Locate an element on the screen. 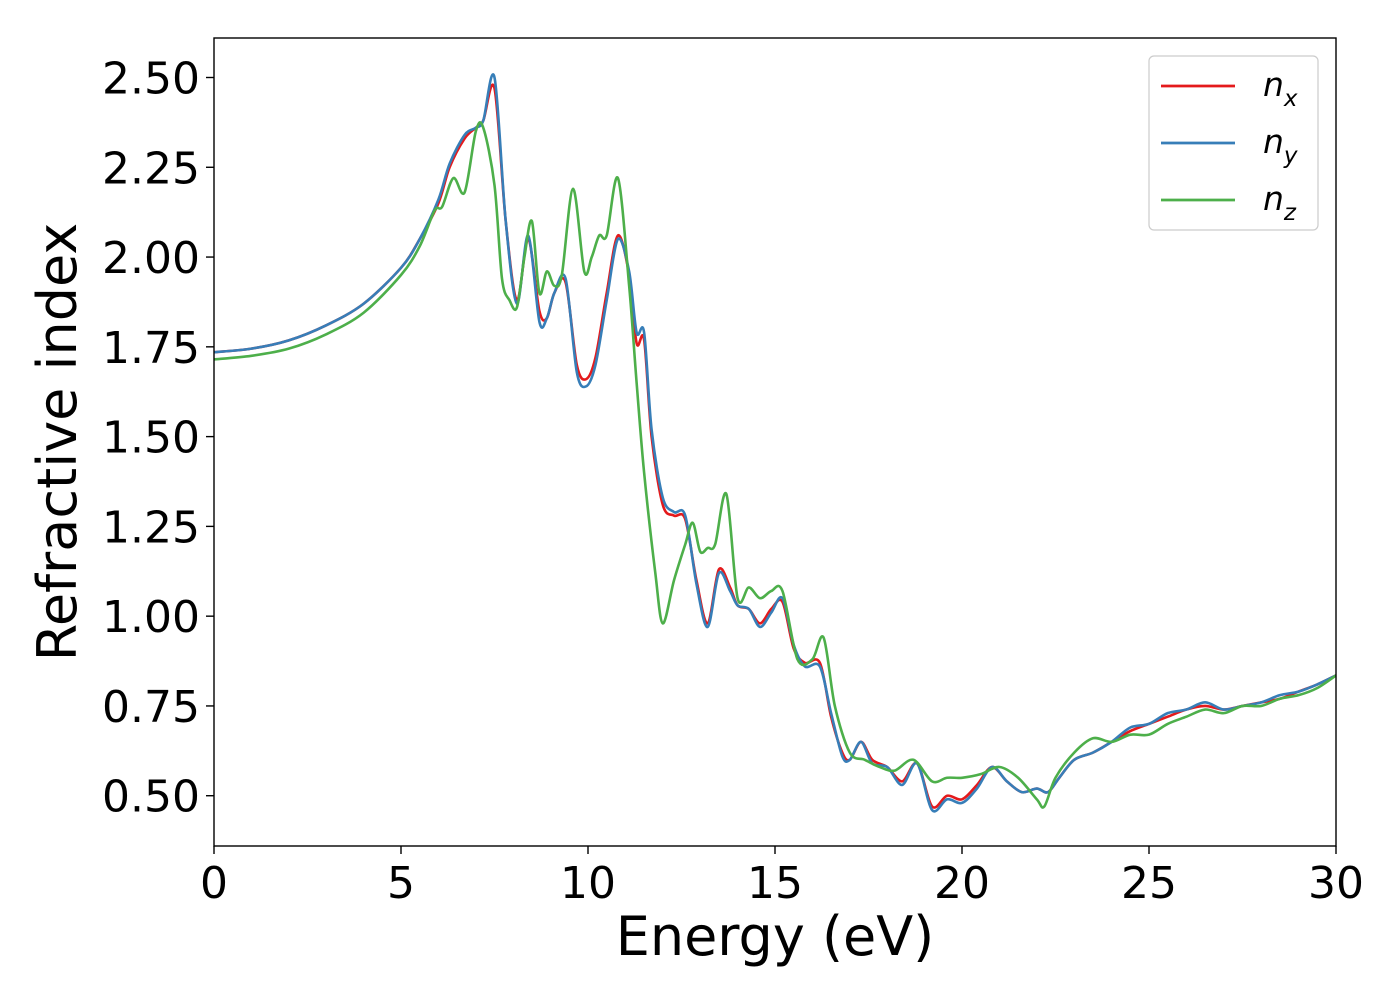  legend-label-n-z: nz is located at coordinates (1280, 202).